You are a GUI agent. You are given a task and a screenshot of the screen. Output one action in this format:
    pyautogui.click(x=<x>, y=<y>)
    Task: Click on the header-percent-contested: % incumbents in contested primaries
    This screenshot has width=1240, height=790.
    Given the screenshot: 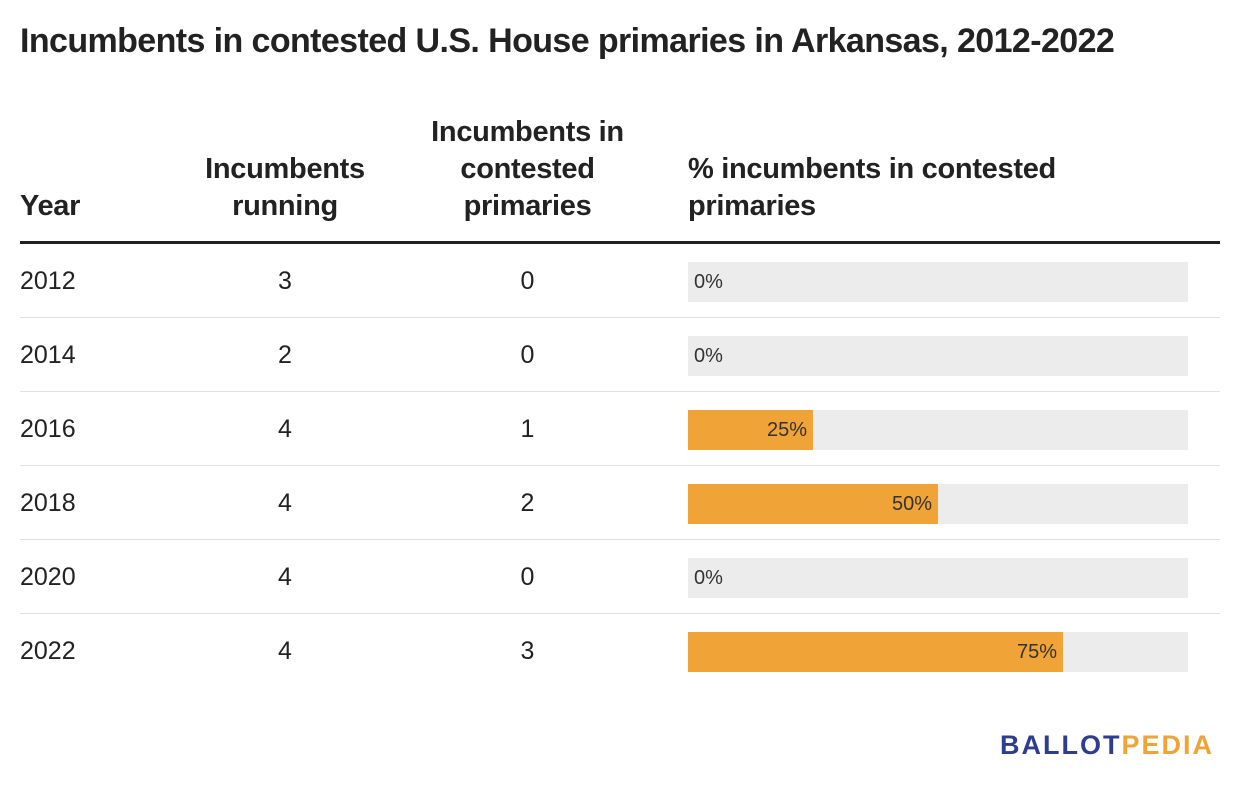 What is the action you would take?
    pyautogui.click(x=898, y=188)
    